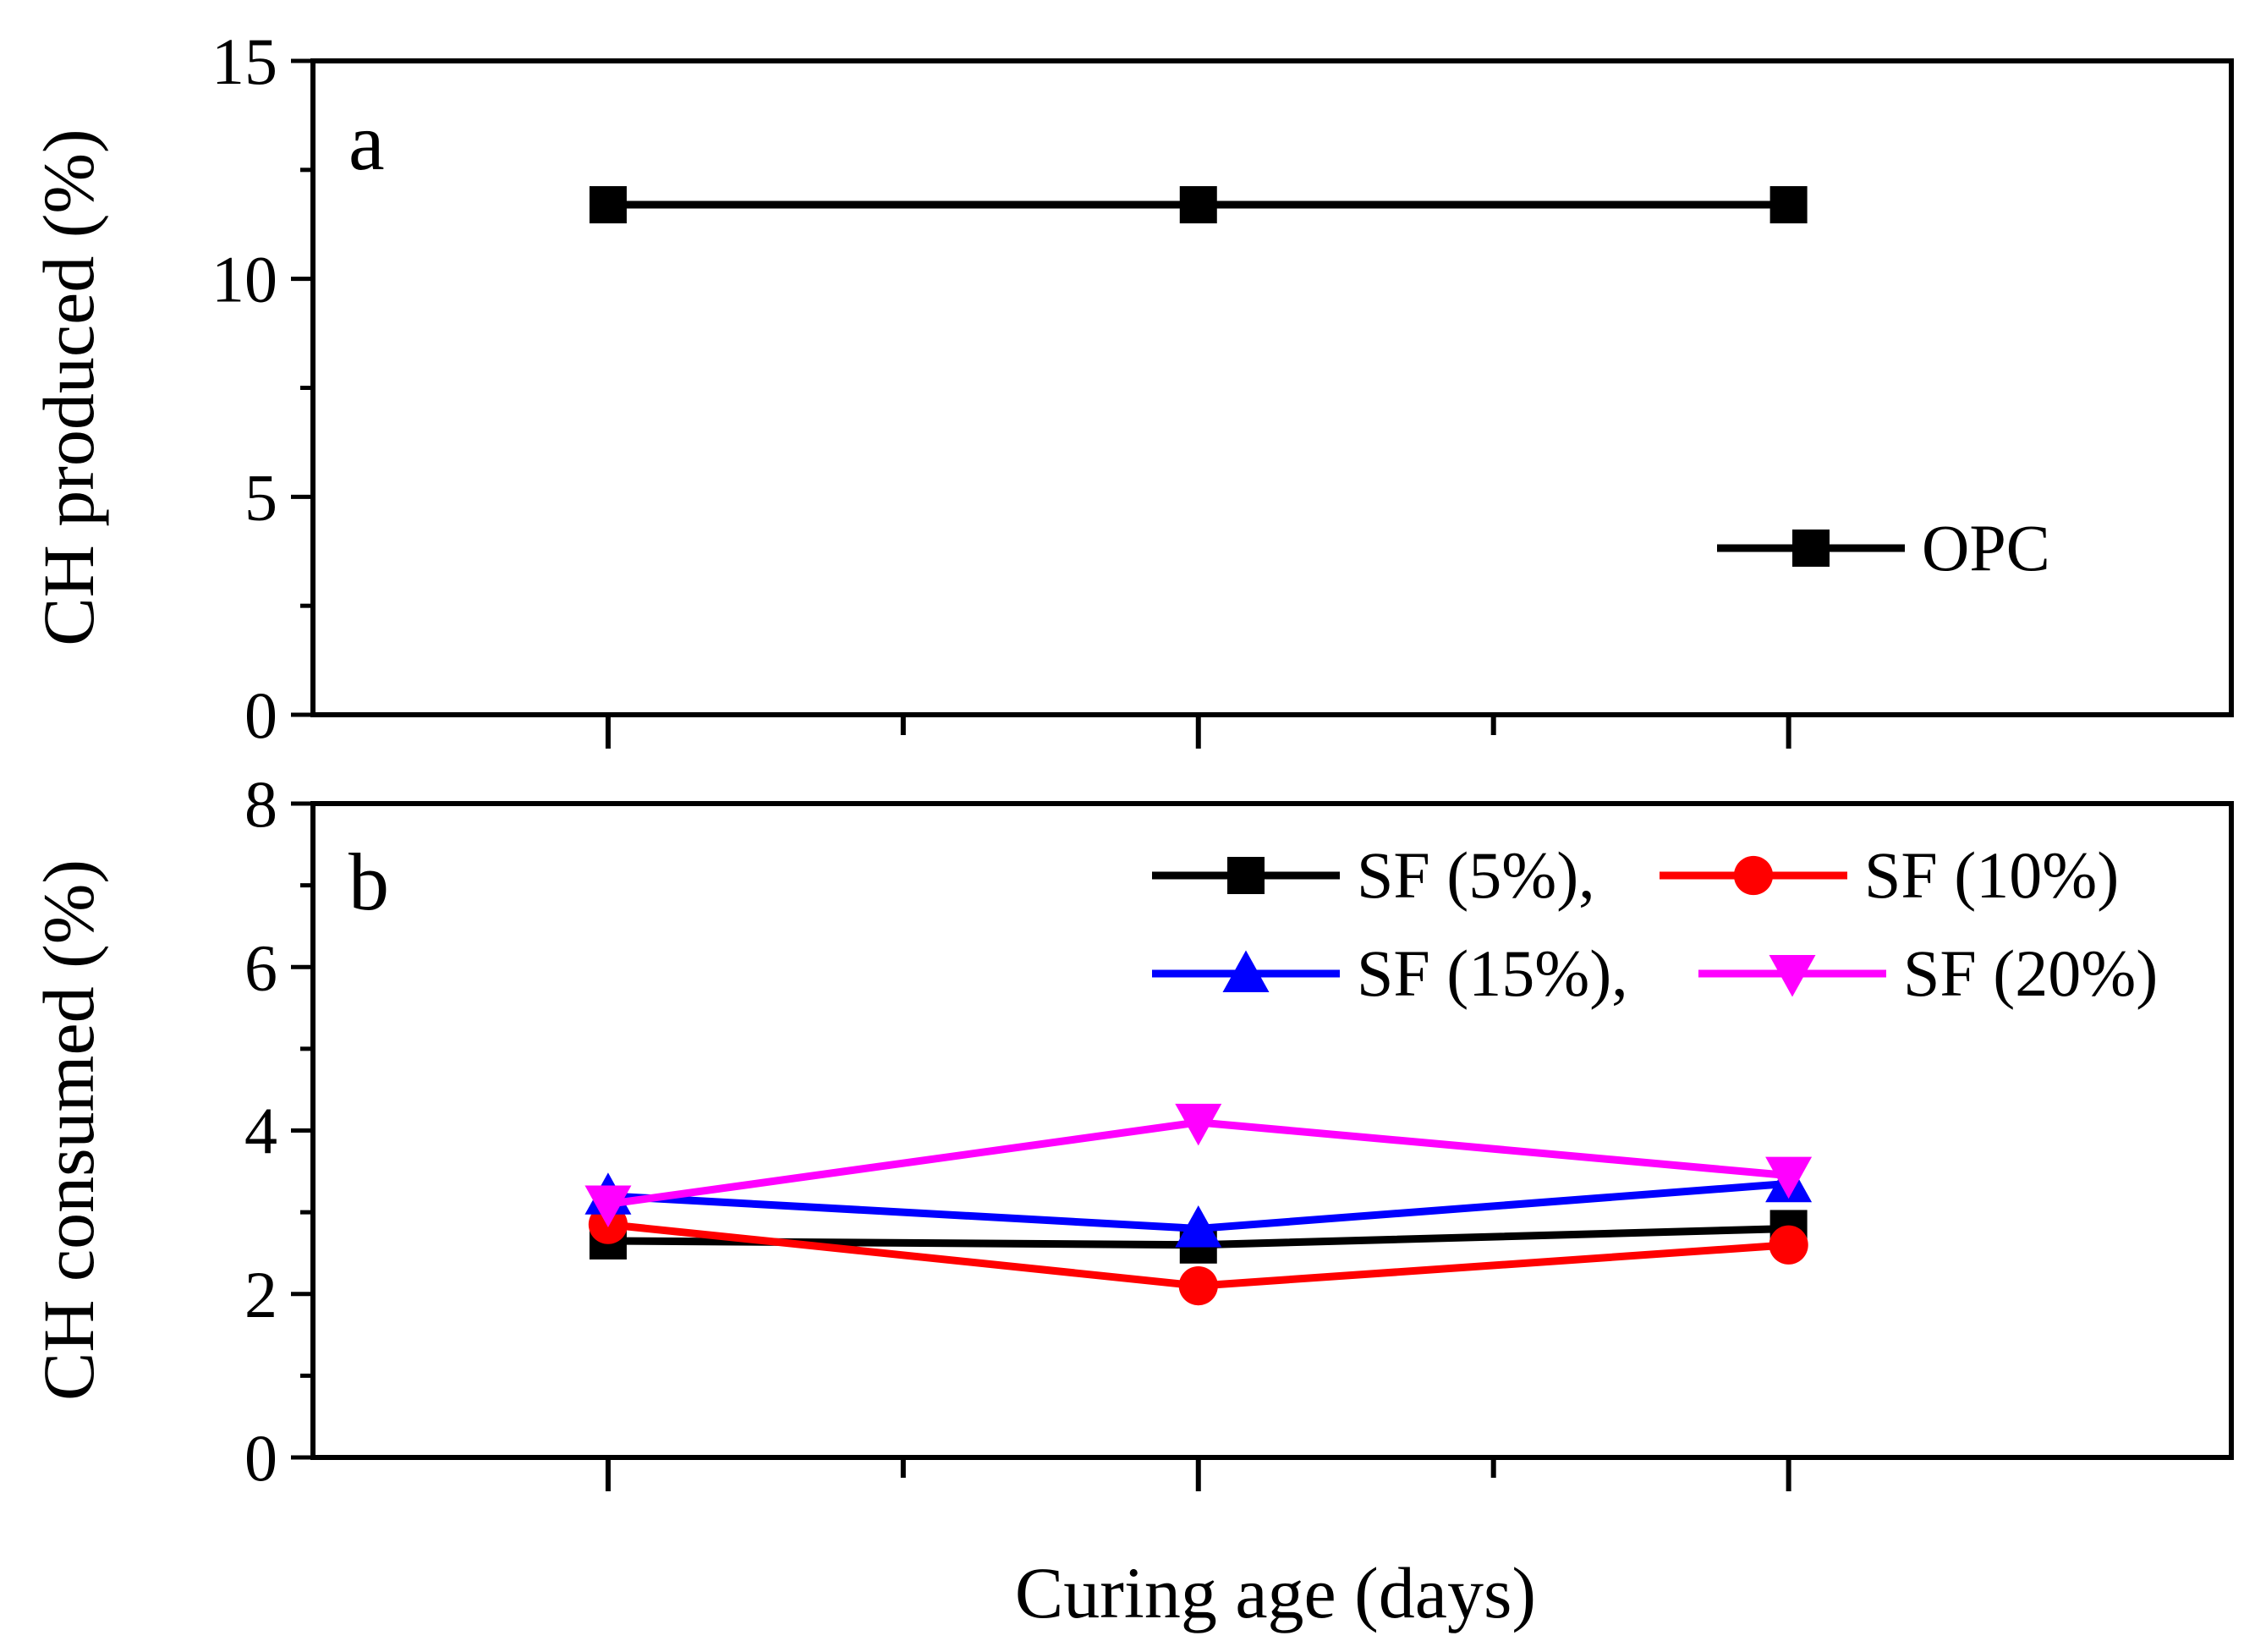 The image size is (2255, 1652). Describe the element at coordinates (69, 1130) in the screenshot. I see `panel-b-y-axis-title: CH consumed (%)` at that location.